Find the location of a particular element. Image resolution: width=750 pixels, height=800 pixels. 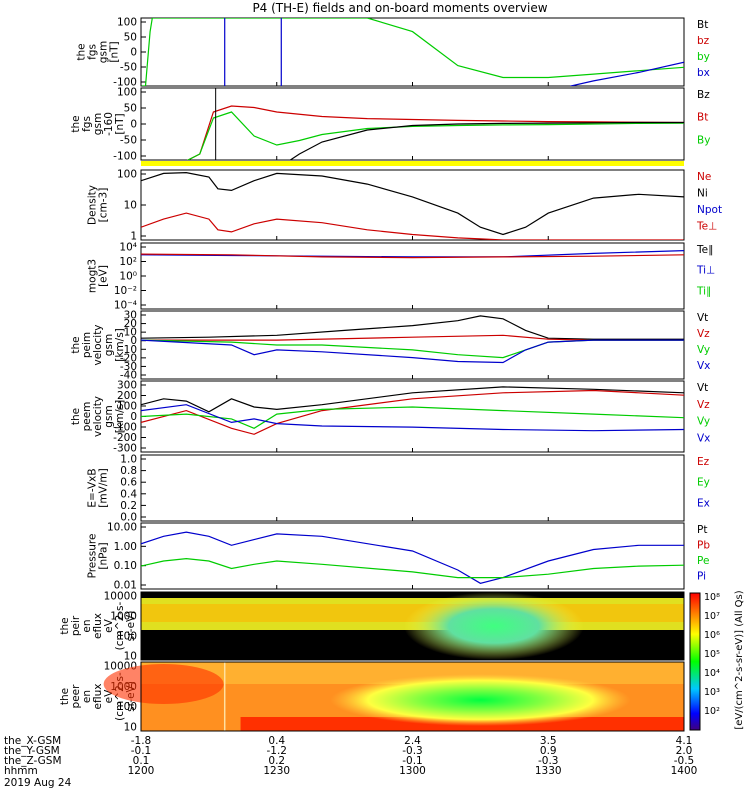

y-axis-label-line: [cm-3] is located at coordinates (104, 205).